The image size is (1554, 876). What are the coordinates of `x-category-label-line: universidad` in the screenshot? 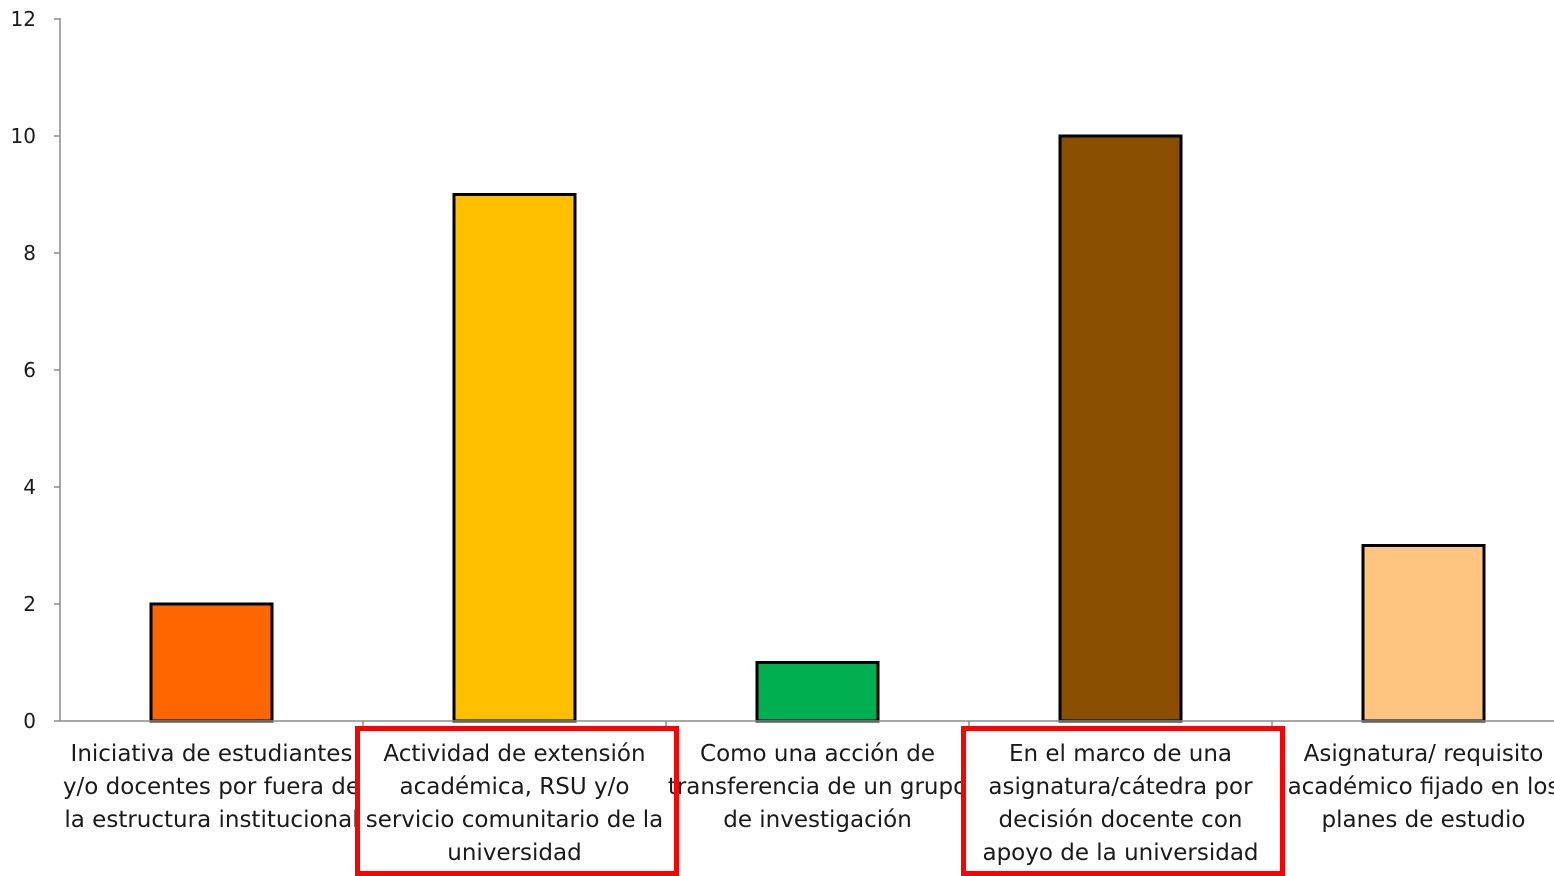 It's located at (514, 853).